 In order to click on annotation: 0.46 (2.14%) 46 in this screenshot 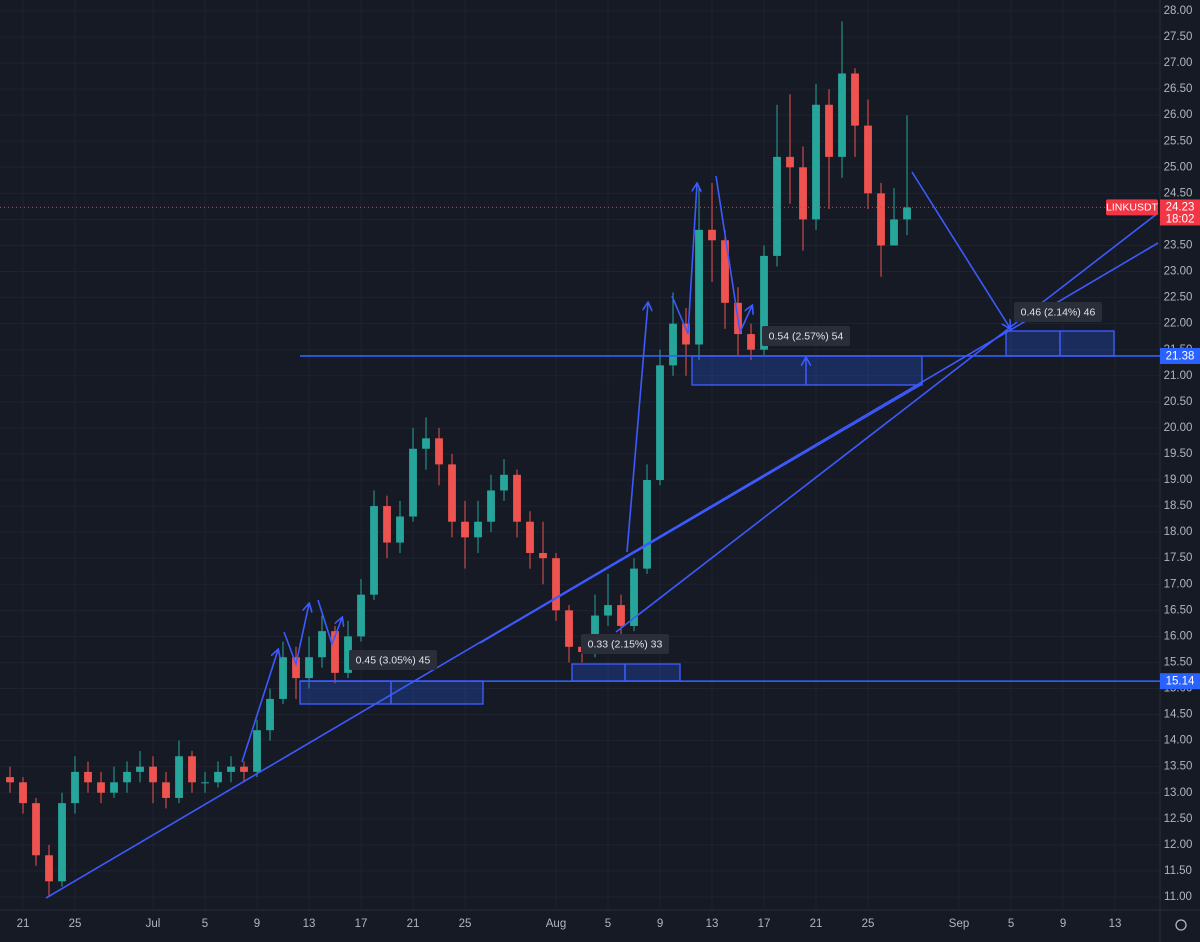, I will do `click(1058, 312)`.